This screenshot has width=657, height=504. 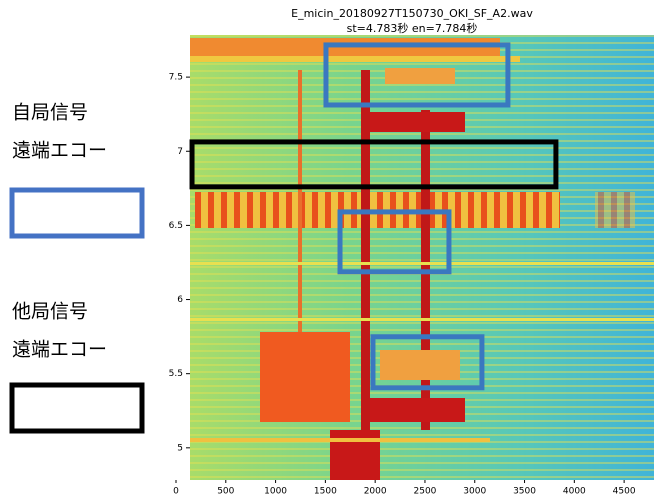 What do you see at coordinates (180, 300) in the screenshot?
I see `y-tick-label: 6` at bounding box center [180, 300].